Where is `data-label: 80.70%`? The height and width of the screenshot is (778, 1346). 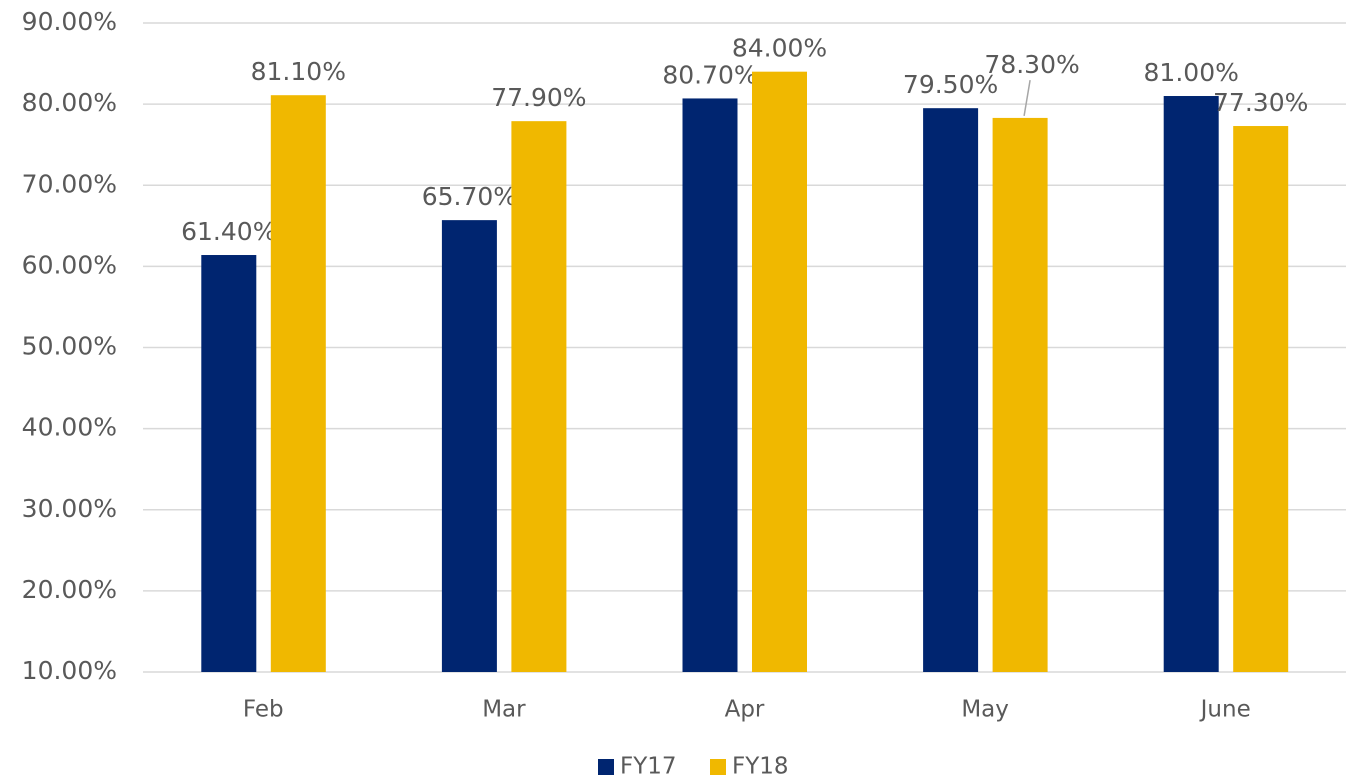 data-label: 80.70% is located at coordinates (709, 74).